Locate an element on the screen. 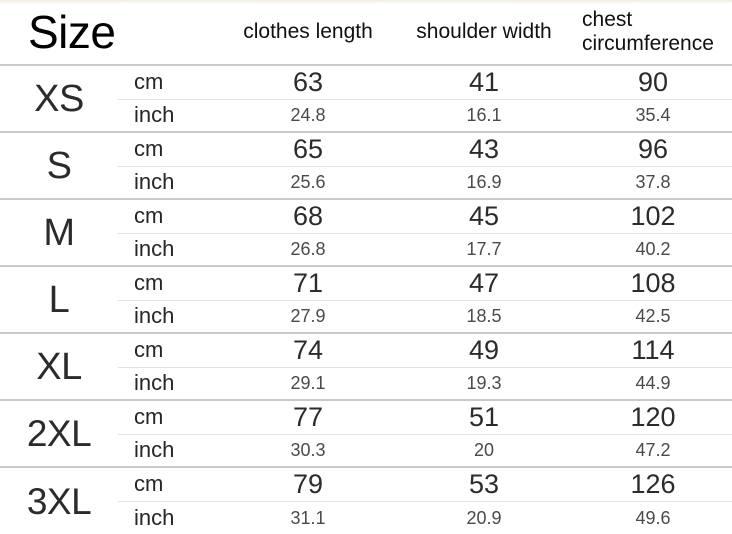  value-chest-circumference-cm: 114 is located at coordinates (653, 349).